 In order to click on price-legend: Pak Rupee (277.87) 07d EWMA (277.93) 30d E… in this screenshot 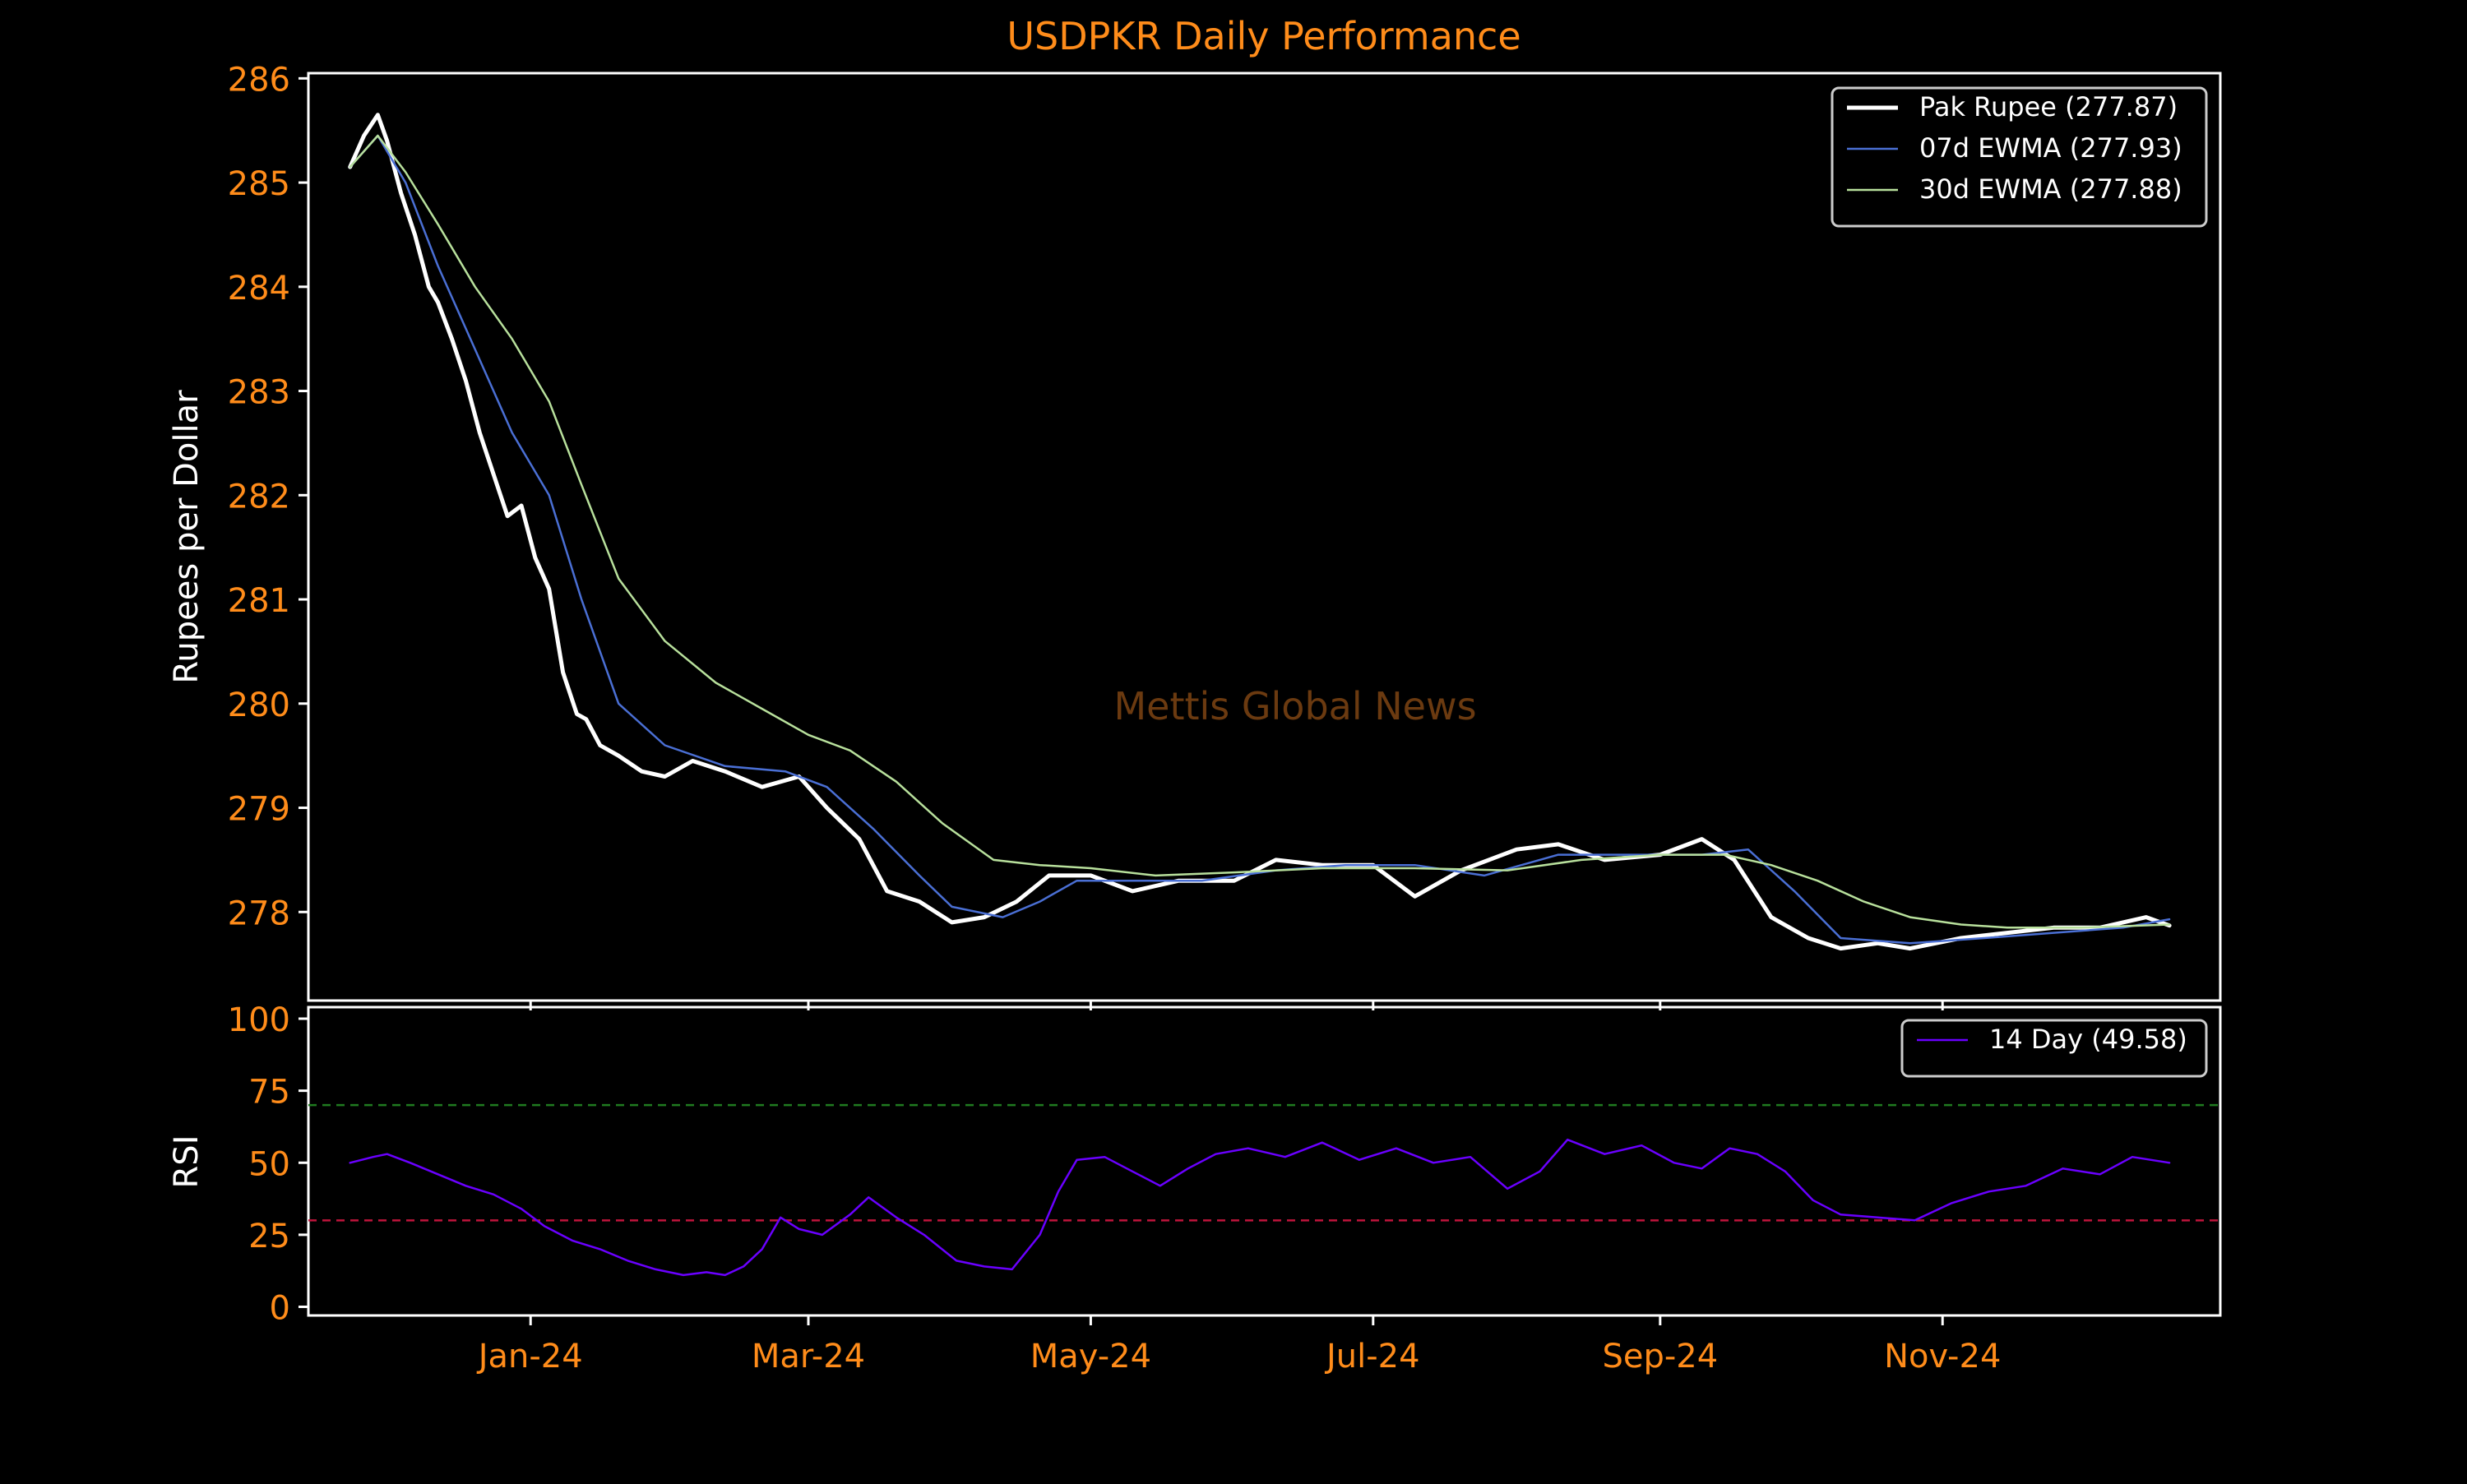, I will do `click(2019, 157)`.